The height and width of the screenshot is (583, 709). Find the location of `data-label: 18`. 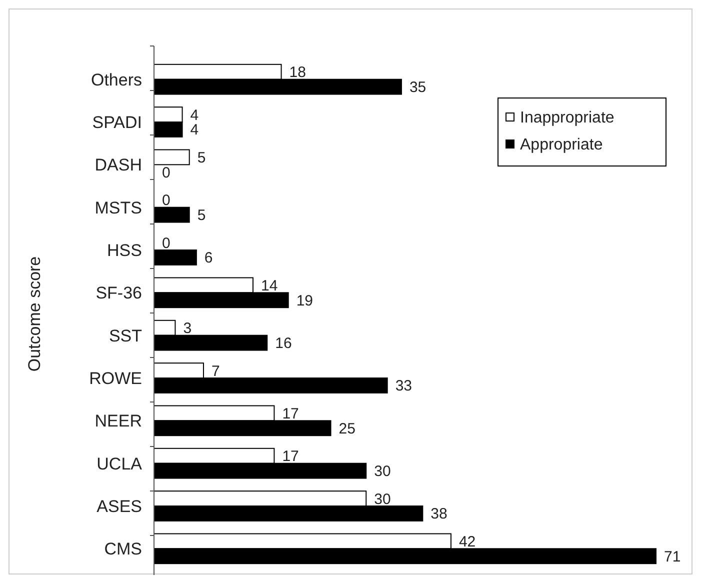

data-label: 18 is located at coordinates (297, 73).